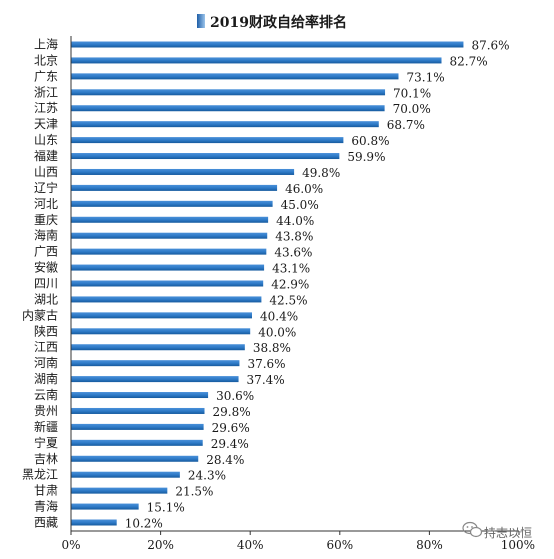  I want to click on category-label: 天津, so click(46, 124).